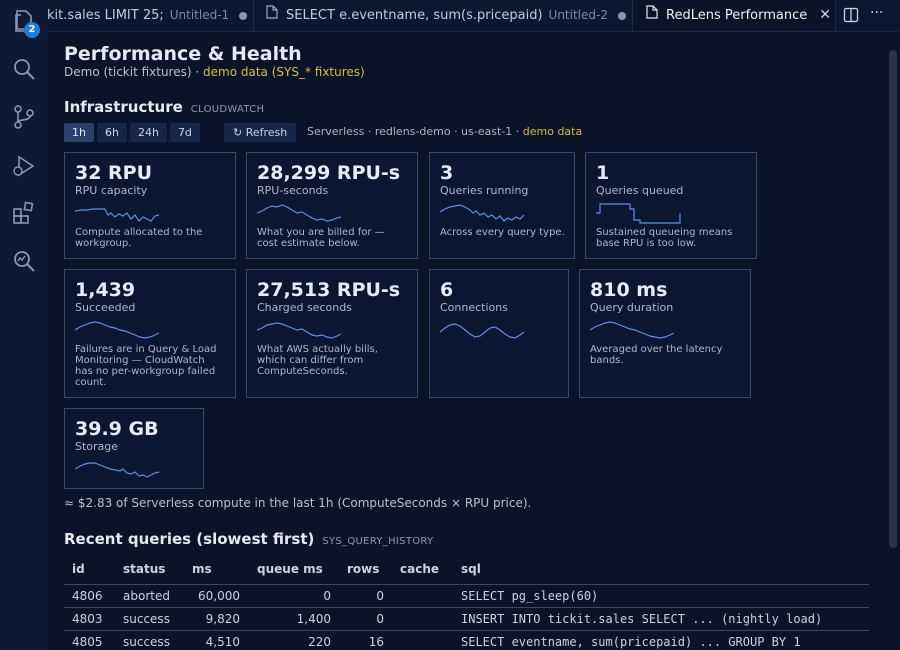 The image size is (900, 650). Describe the element at coordinates (327, 596) in the screenshot. I see `cell-queue-ms: 0` at that location.